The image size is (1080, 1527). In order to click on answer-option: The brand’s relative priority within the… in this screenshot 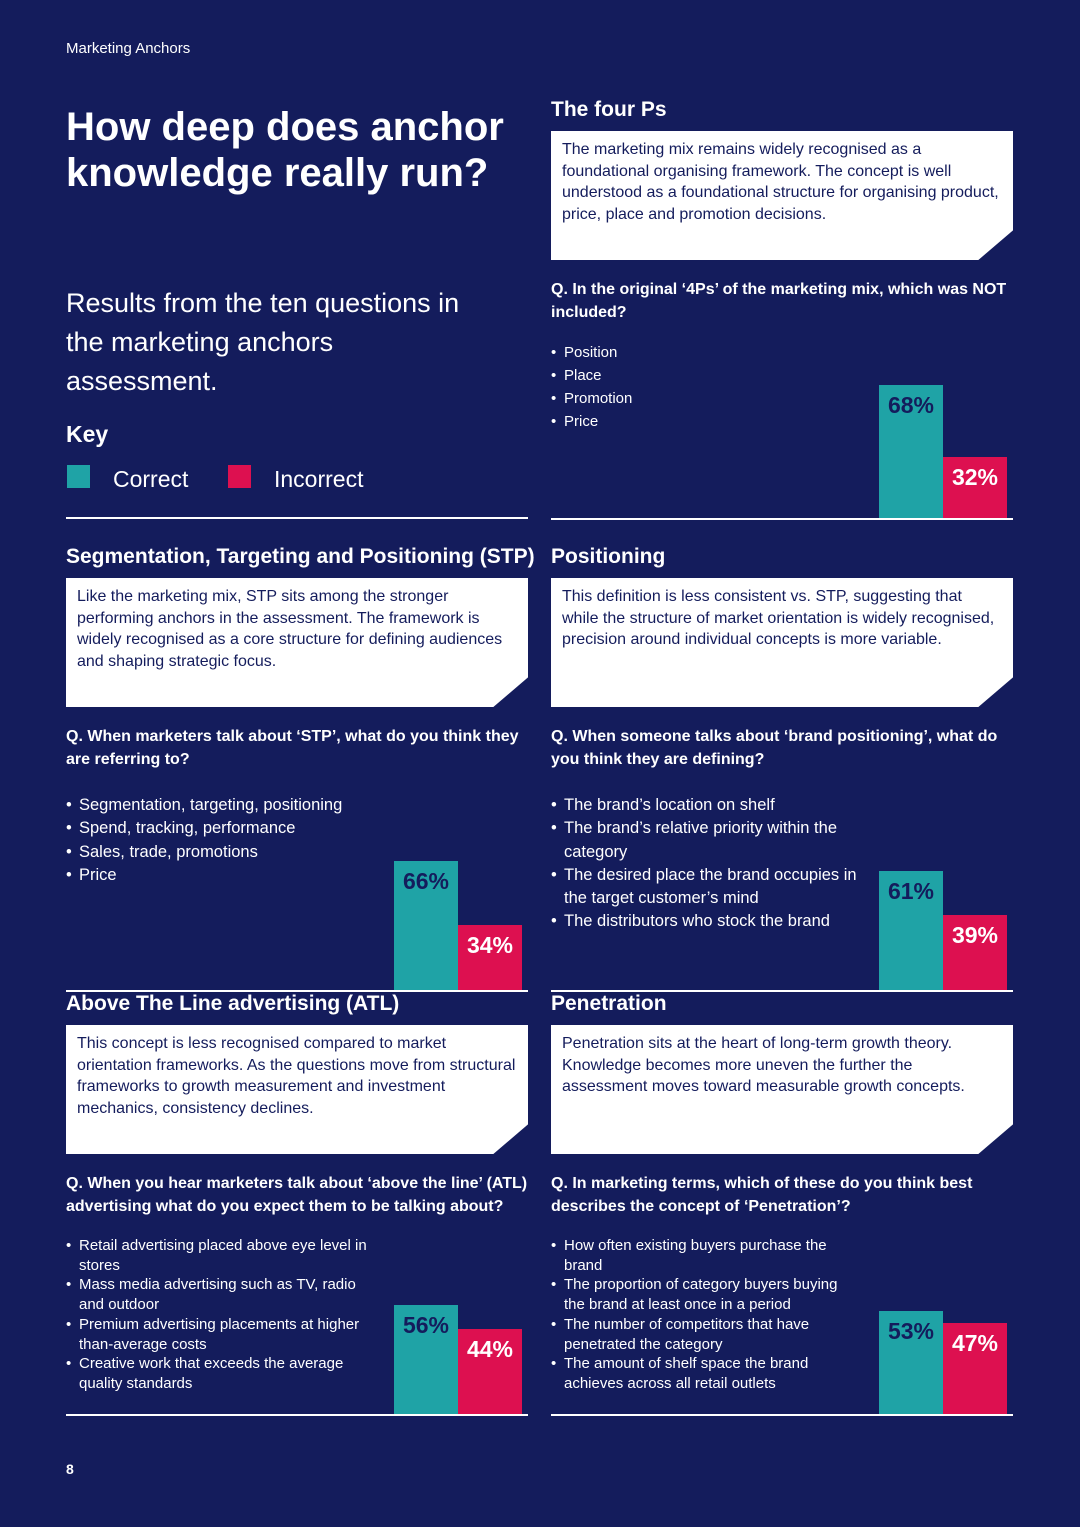, I will do `click(706, 840)`.